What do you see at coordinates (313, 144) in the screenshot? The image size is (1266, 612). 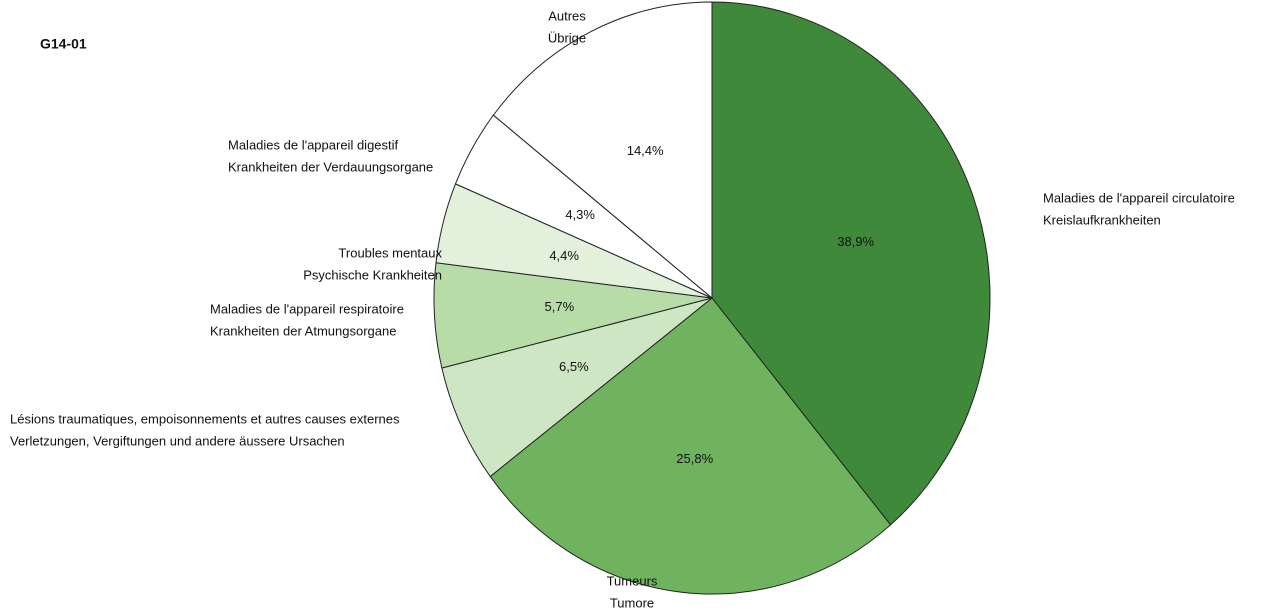 I see `category-label: Maladies de l'appareil digestif` at bounding box center [313, 144].